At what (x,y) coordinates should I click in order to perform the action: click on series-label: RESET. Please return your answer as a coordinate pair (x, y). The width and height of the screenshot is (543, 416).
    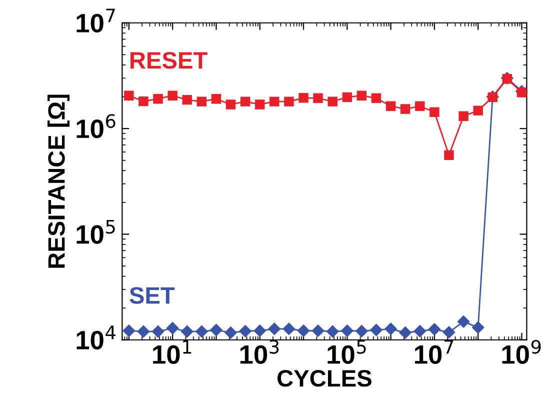
    Looking at the image, I should click on (169, 60).